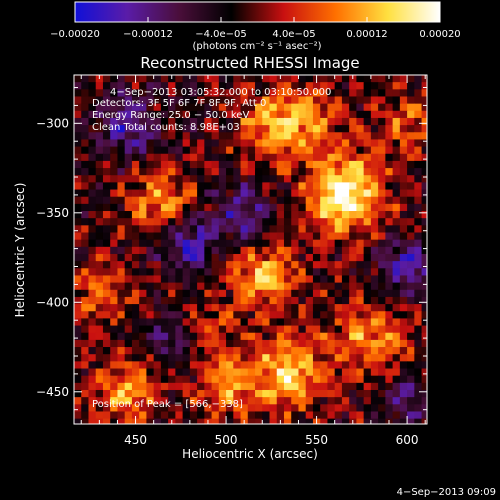 The width and height of the screenshot is (500, 500). What do you see at coordinates (407, 440) in the screenshot?
I see `x-tick-label: 600` at bounding box center [407, 440].